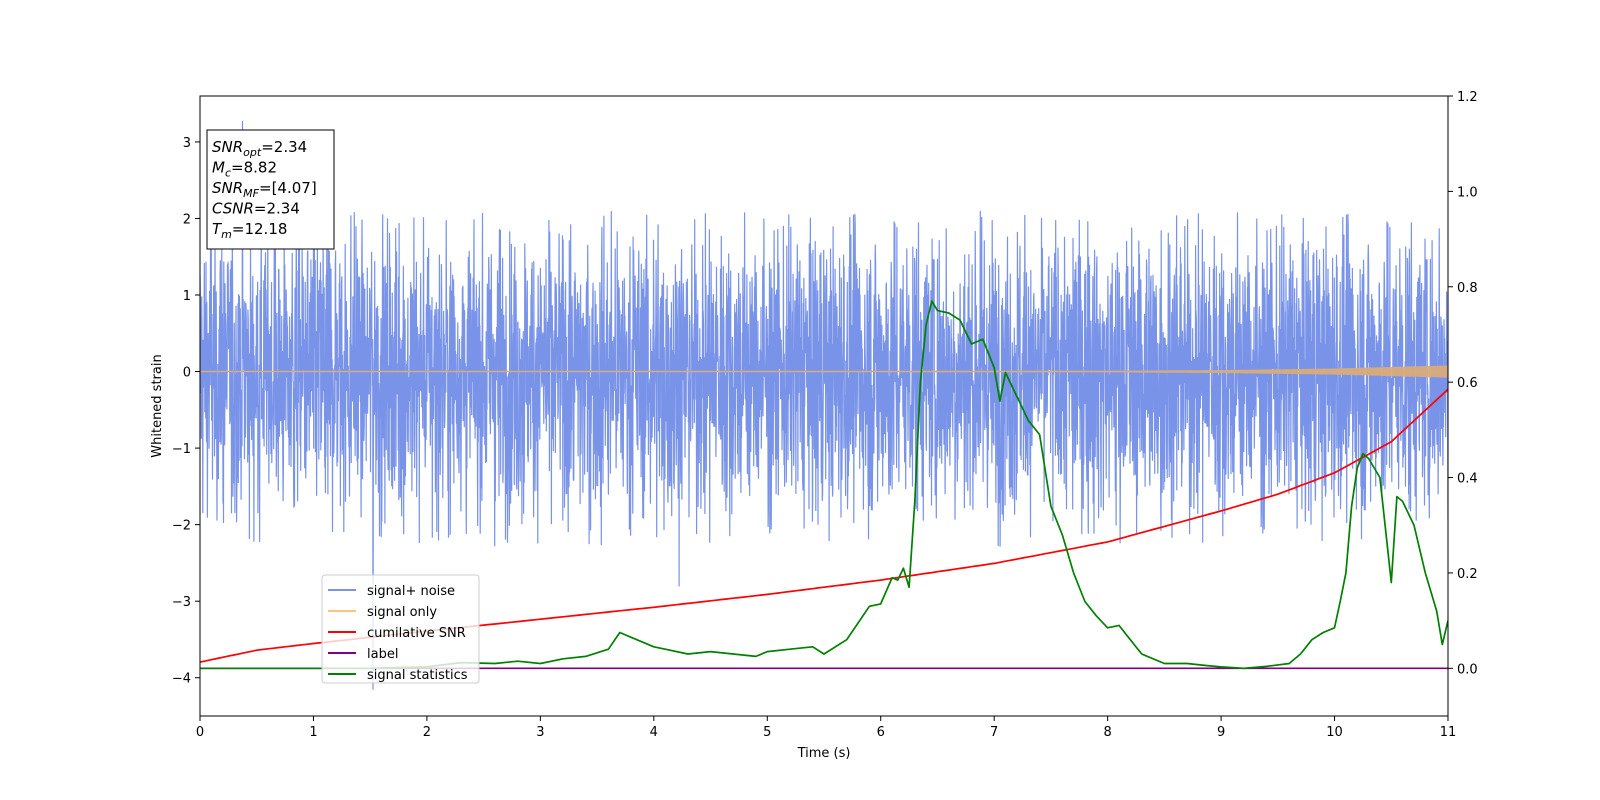 The image size is (1600, 800). I want to click on x-axis-label: Time (s), so click(824, 753).